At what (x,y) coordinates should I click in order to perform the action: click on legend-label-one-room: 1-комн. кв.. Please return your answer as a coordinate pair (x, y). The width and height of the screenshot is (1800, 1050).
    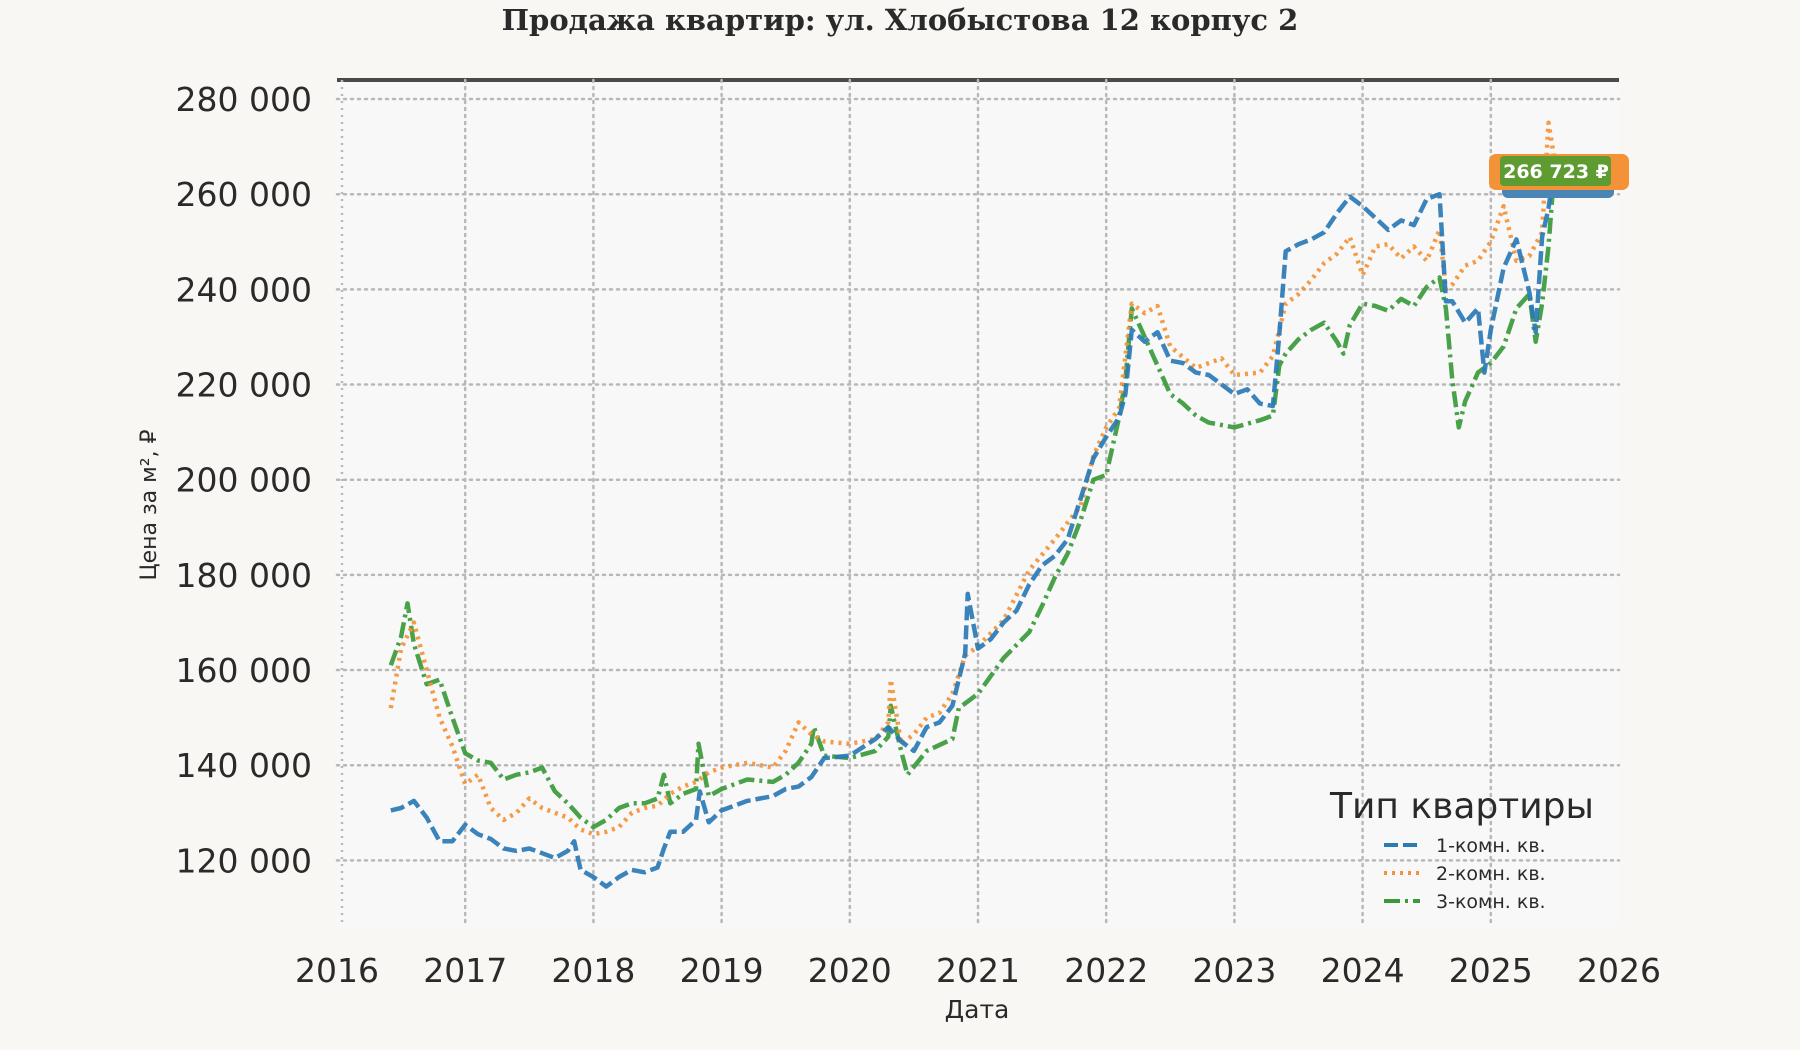
    Looking at the image, I should click on (1491, 846).